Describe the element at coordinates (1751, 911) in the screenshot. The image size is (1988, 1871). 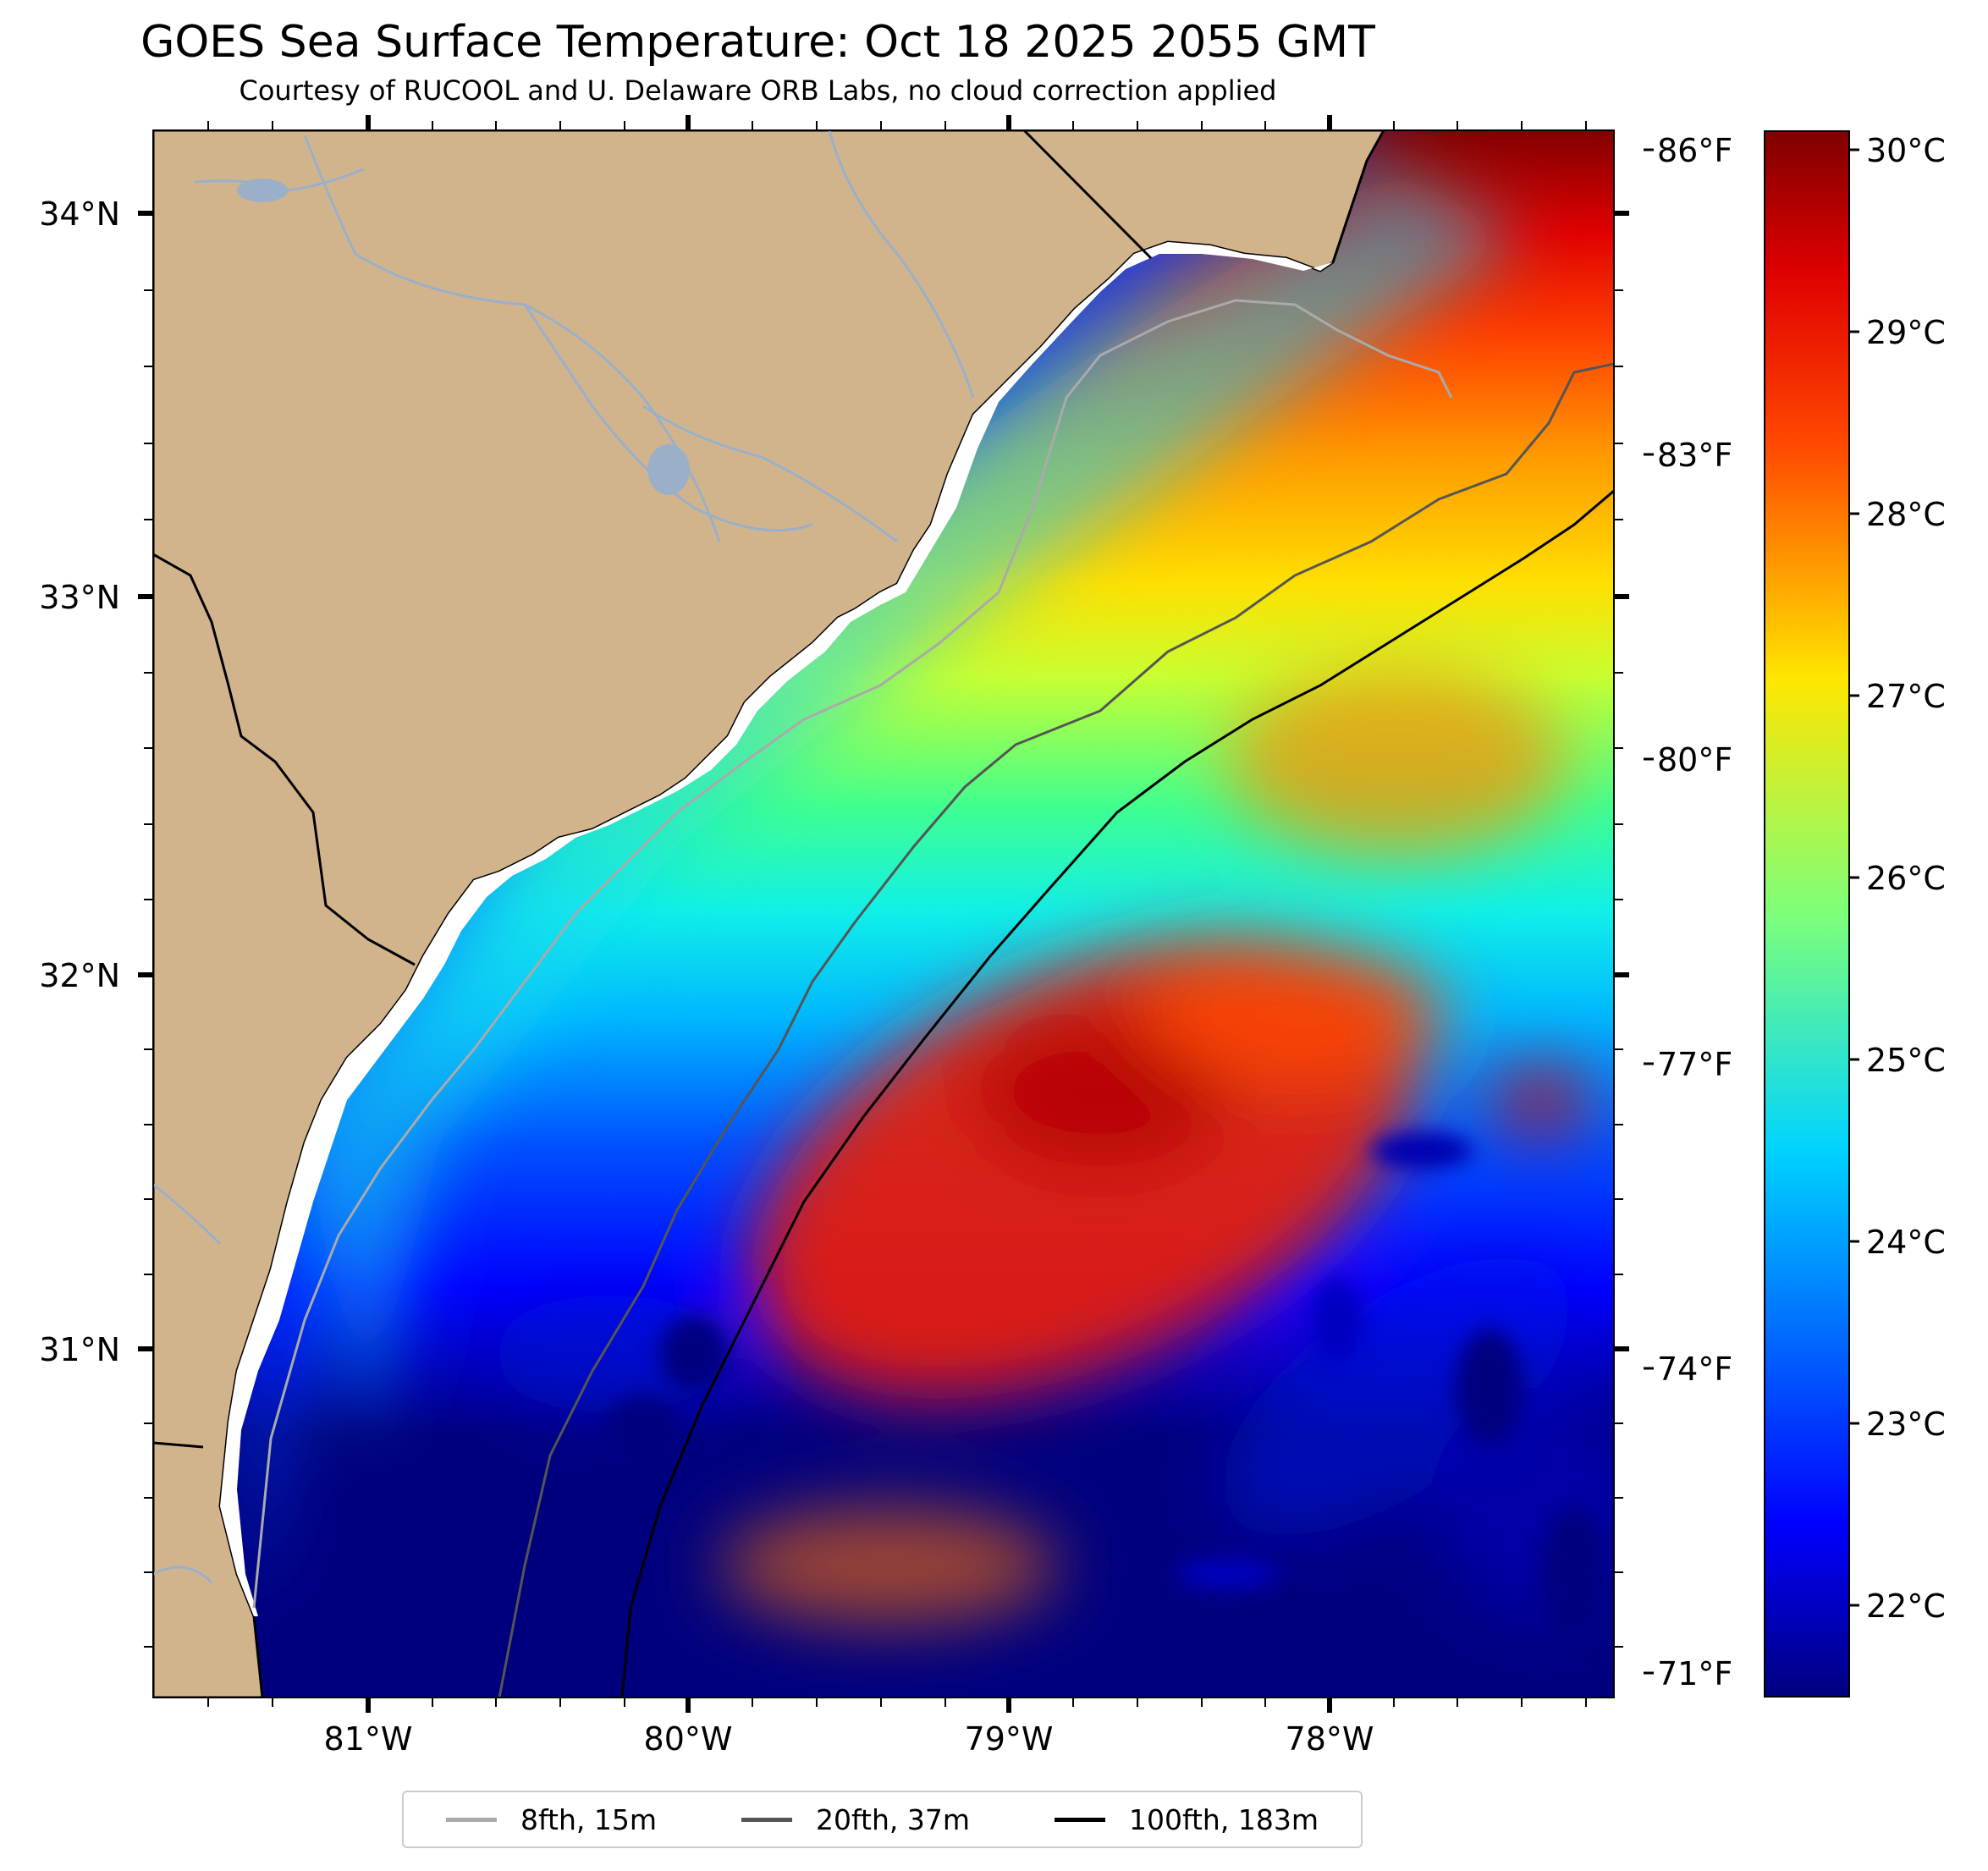
I see `colorbar-ticks` at that location.